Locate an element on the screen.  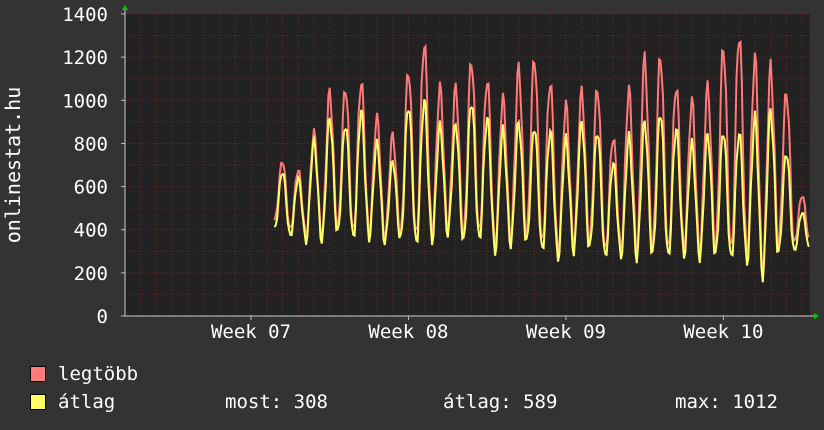
y-tick-label: 1400 is located at coordinates (85, 15).